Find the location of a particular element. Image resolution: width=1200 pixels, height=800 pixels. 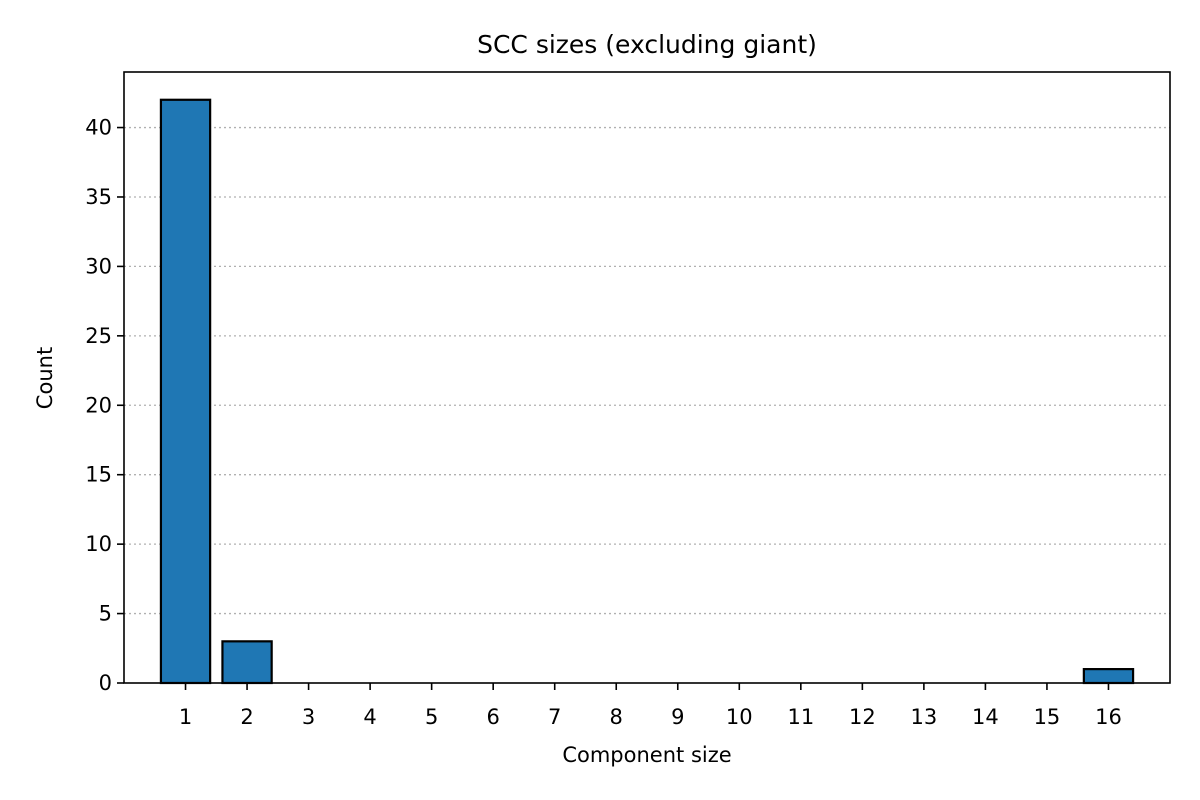

y-tick-label: 30 is located at coordinates (98, 266).